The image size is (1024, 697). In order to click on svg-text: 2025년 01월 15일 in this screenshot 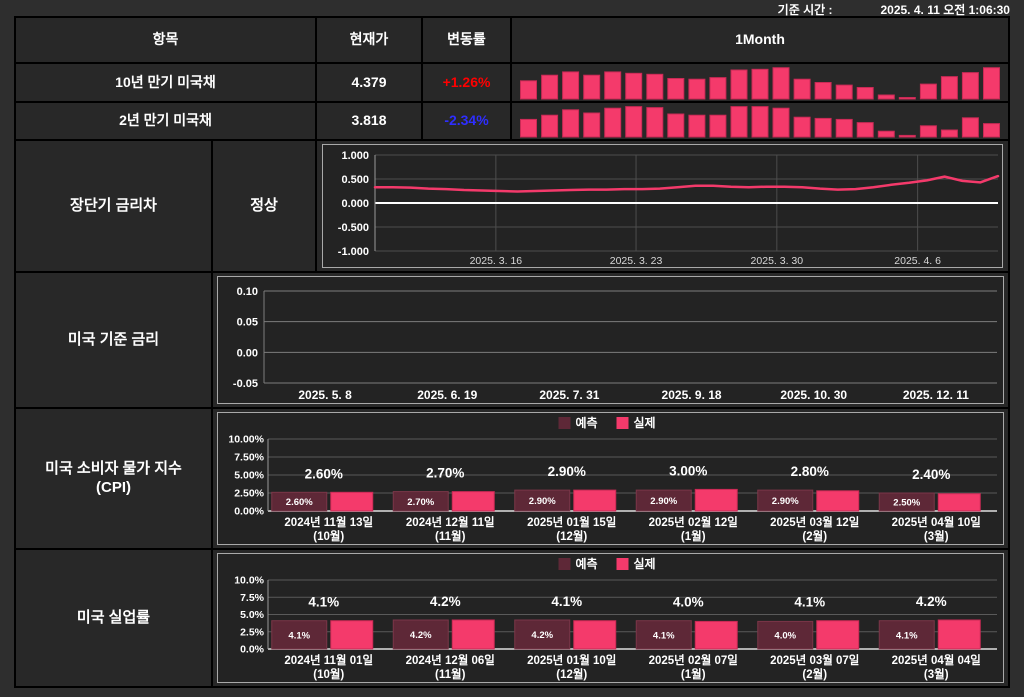, I will do `click(571, 522)`.